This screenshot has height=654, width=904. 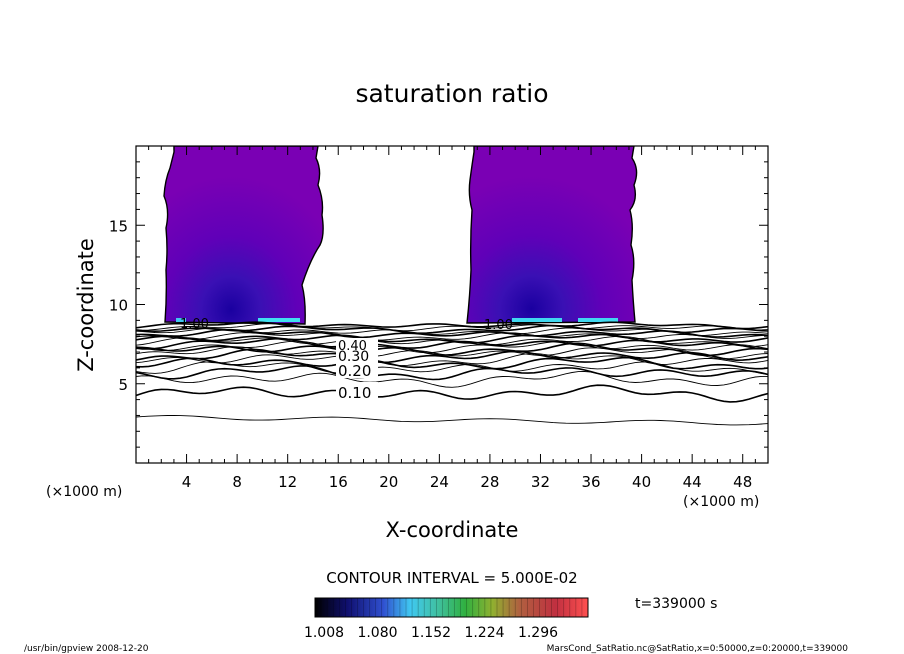 I want to click on colorbar-tick-label: 1.224, so click(x=484, y=633).